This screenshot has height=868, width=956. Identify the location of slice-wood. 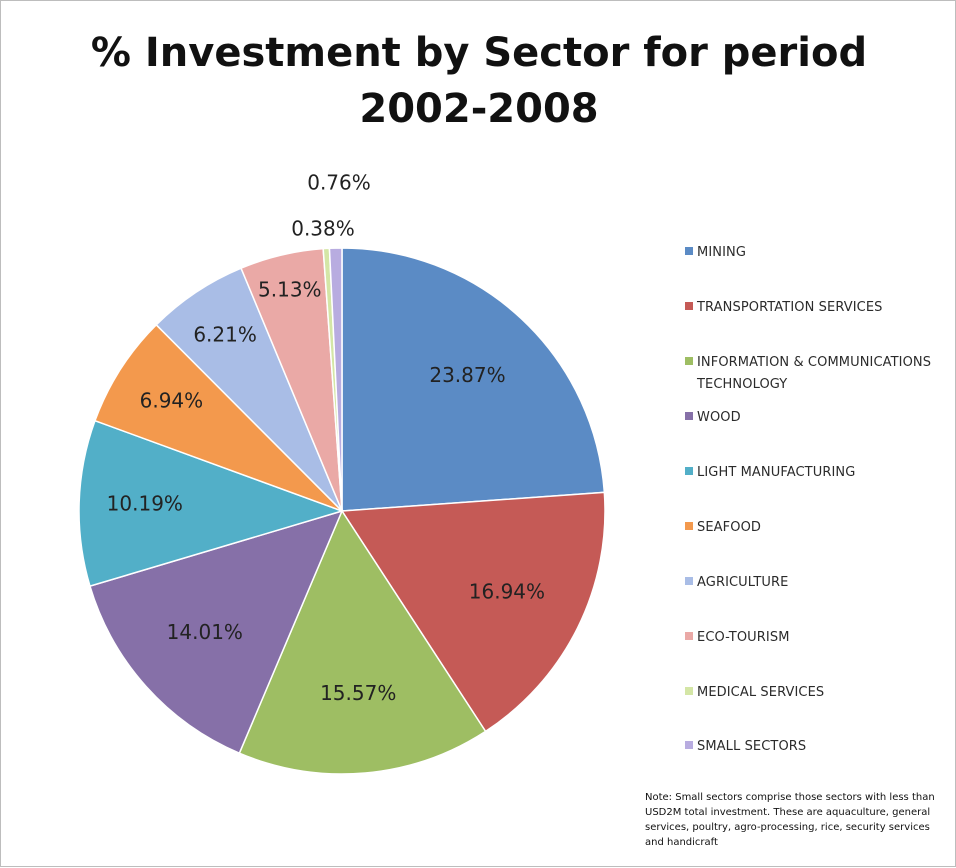
(216, 632).